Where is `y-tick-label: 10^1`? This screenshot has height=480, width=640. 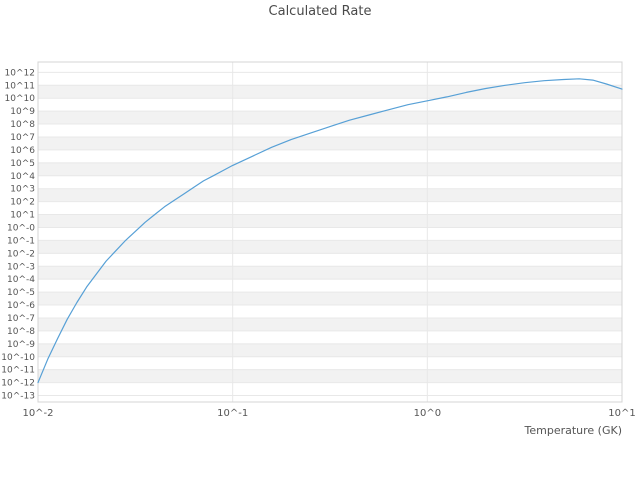 y-tick-label: 10^1 is located at coordinates (22, 216).